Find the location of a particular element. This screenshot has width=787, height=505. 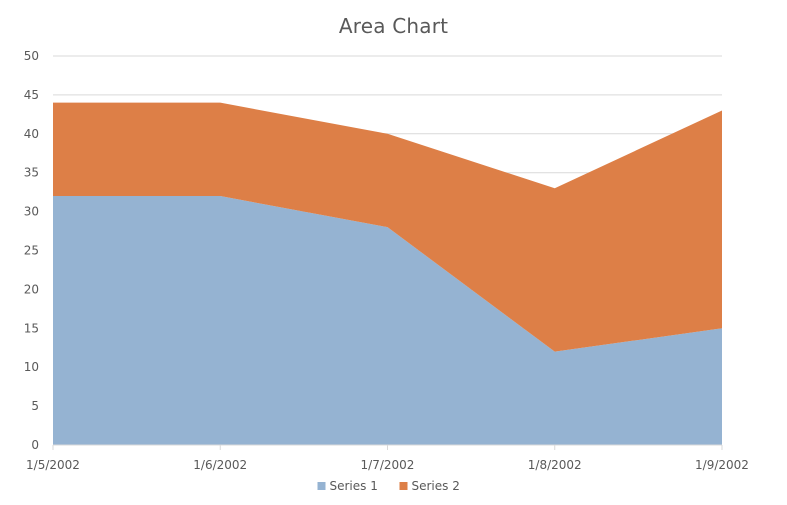

y-tick-label: 50 is located at coordinates (31, 56).